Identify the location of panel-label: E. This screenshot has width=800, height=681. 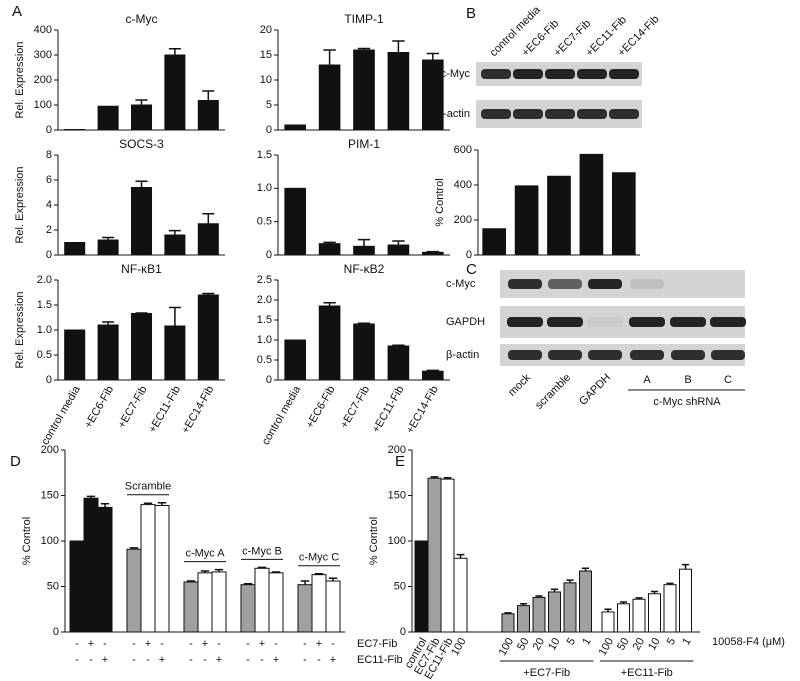
(400, 461).